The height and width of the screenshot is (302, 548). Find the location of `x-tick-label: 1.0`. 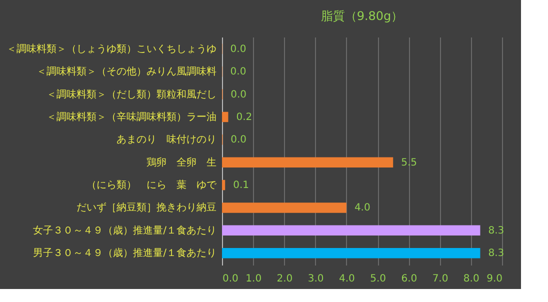

x-tick-label: 1.0 is located at coordinates (254, 279).